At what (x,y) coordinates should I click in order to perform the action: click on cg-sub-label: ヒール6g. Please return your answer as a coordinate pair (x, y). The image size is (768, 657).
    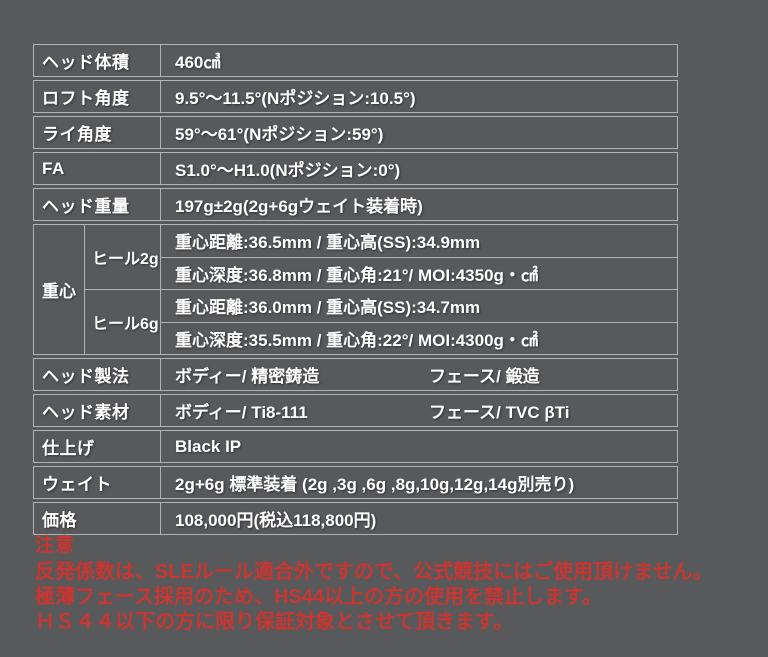
    Looking at the image, I should click on (123, 322).